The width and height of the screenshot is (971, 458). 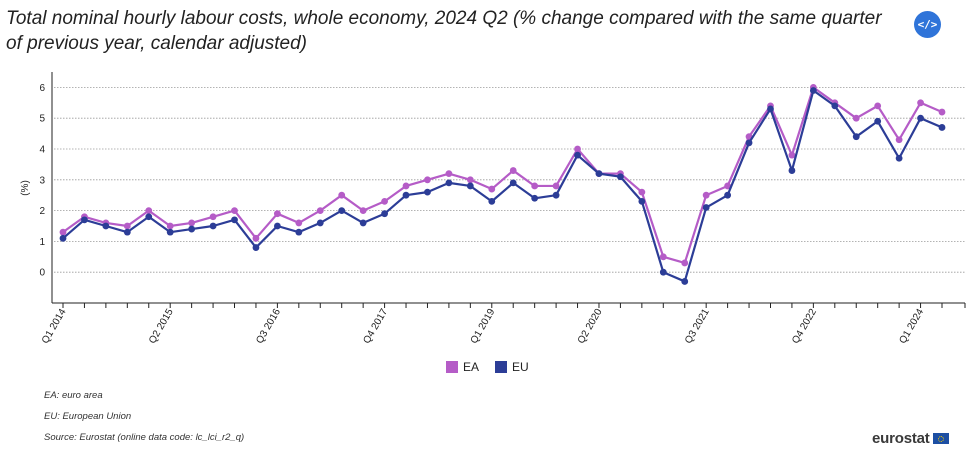 What do you see at coordinates (42, 211) in the screenshot?
I see `y-tick-label: 2` at bounding box center [42, 211].